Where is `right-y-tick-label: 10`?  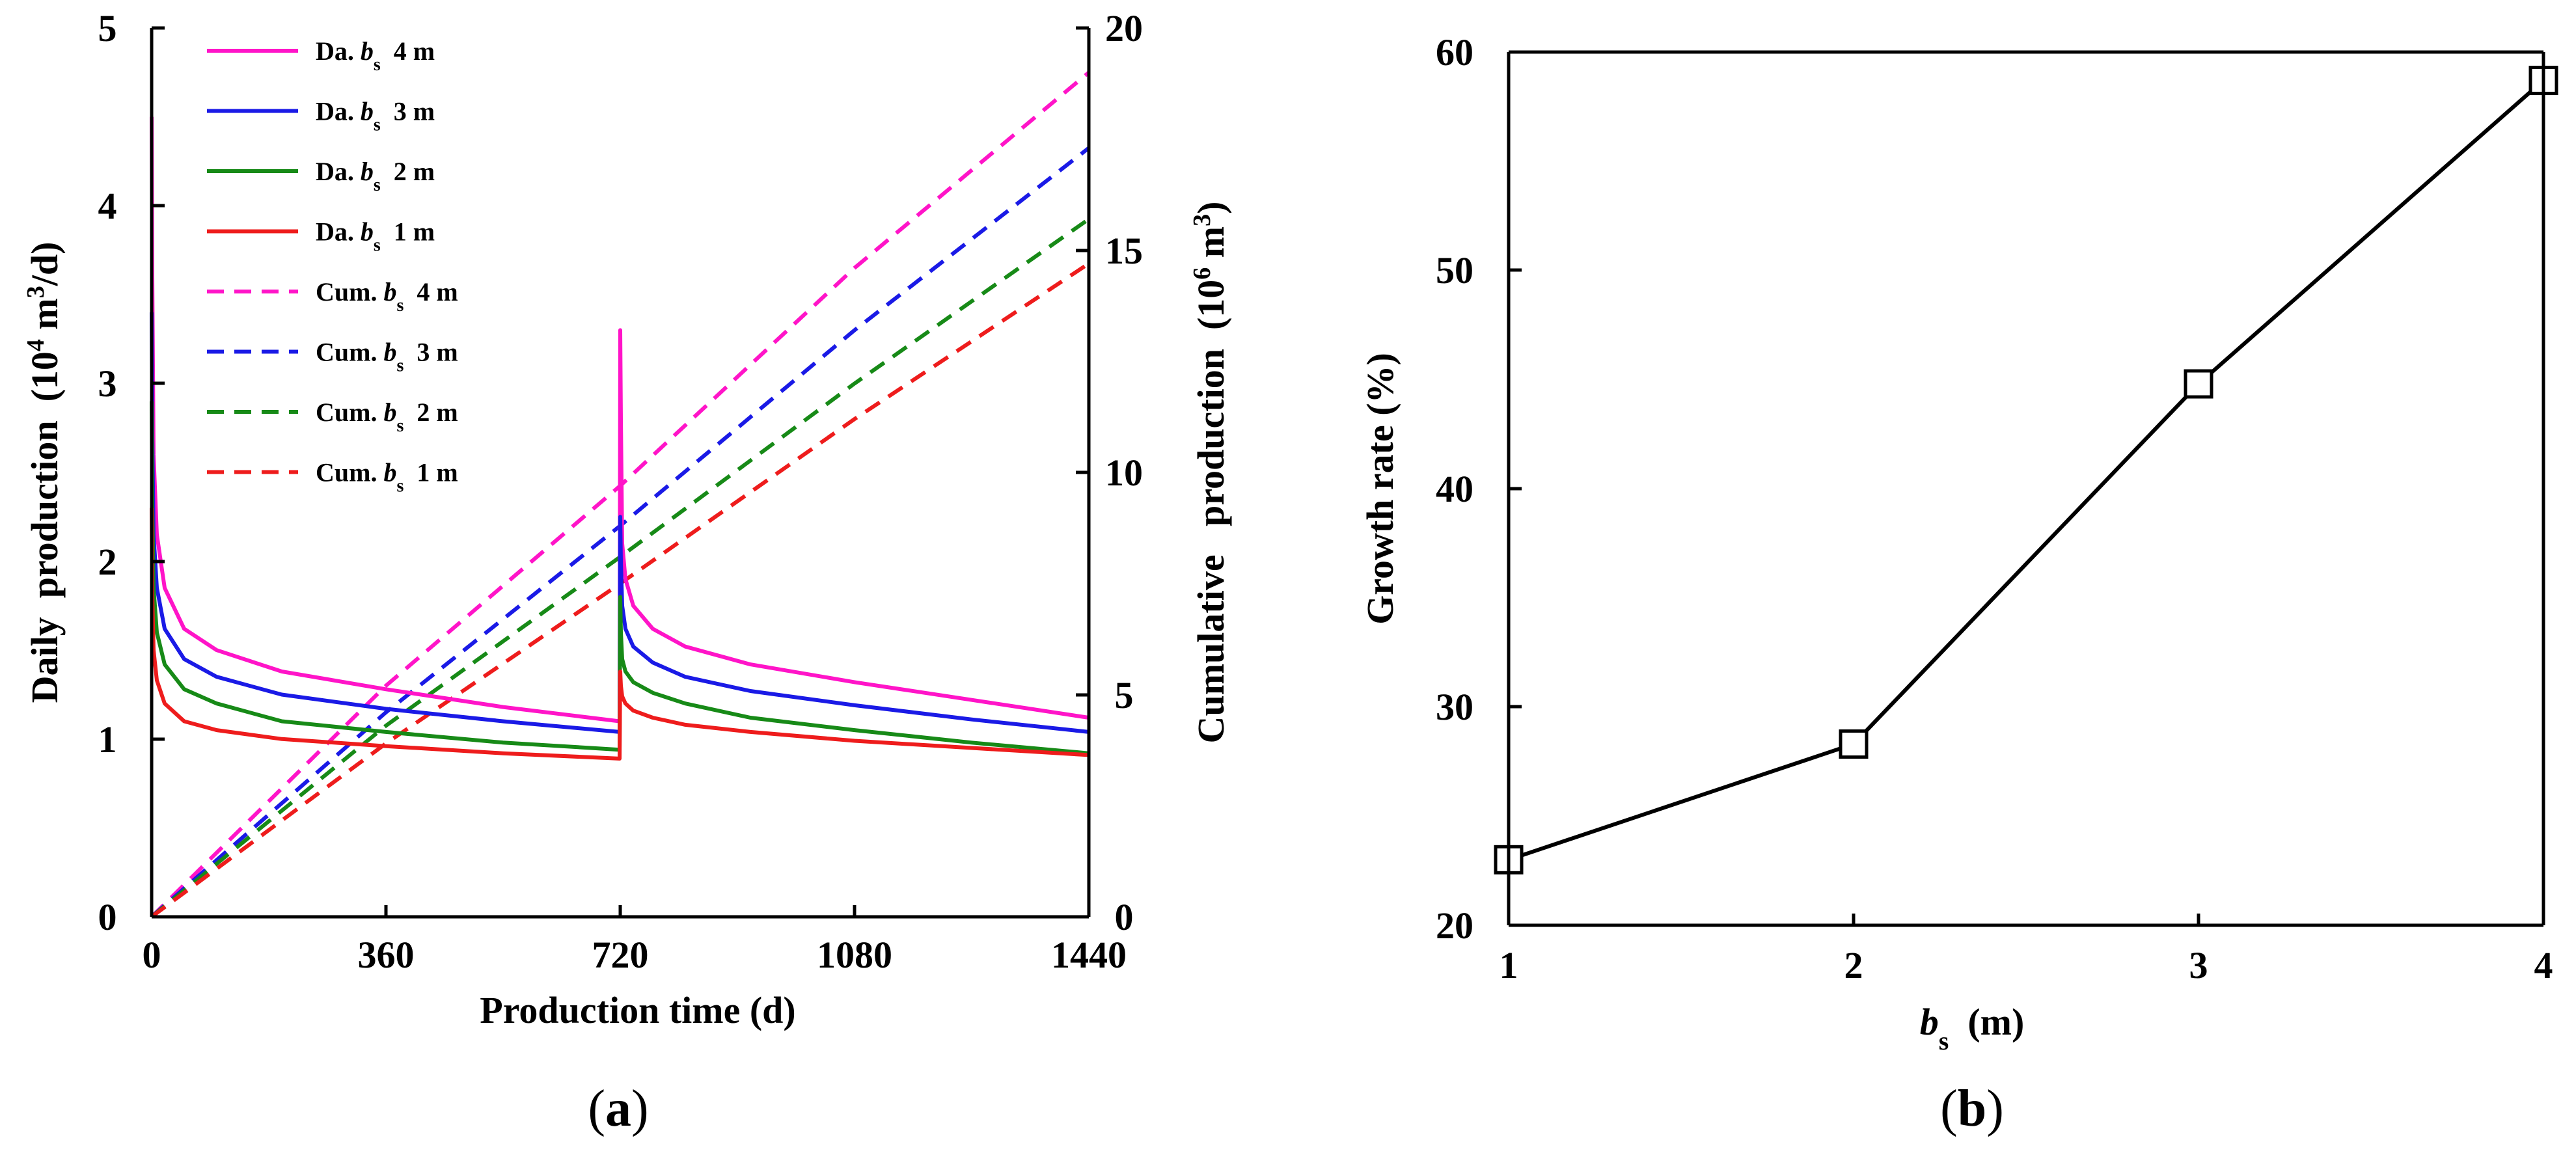
right-y-tick-label: 10 is located at coordinates (1124, 473).